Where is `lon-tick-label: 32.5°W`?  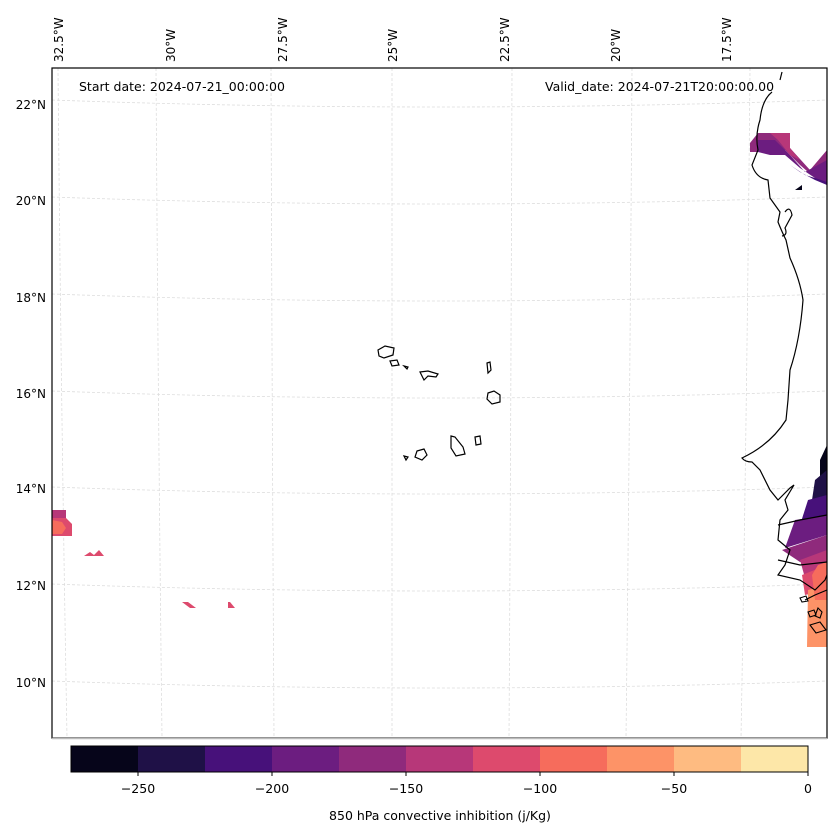 lon-tick-label: 32.5°W is located at coordinates (59, 39).